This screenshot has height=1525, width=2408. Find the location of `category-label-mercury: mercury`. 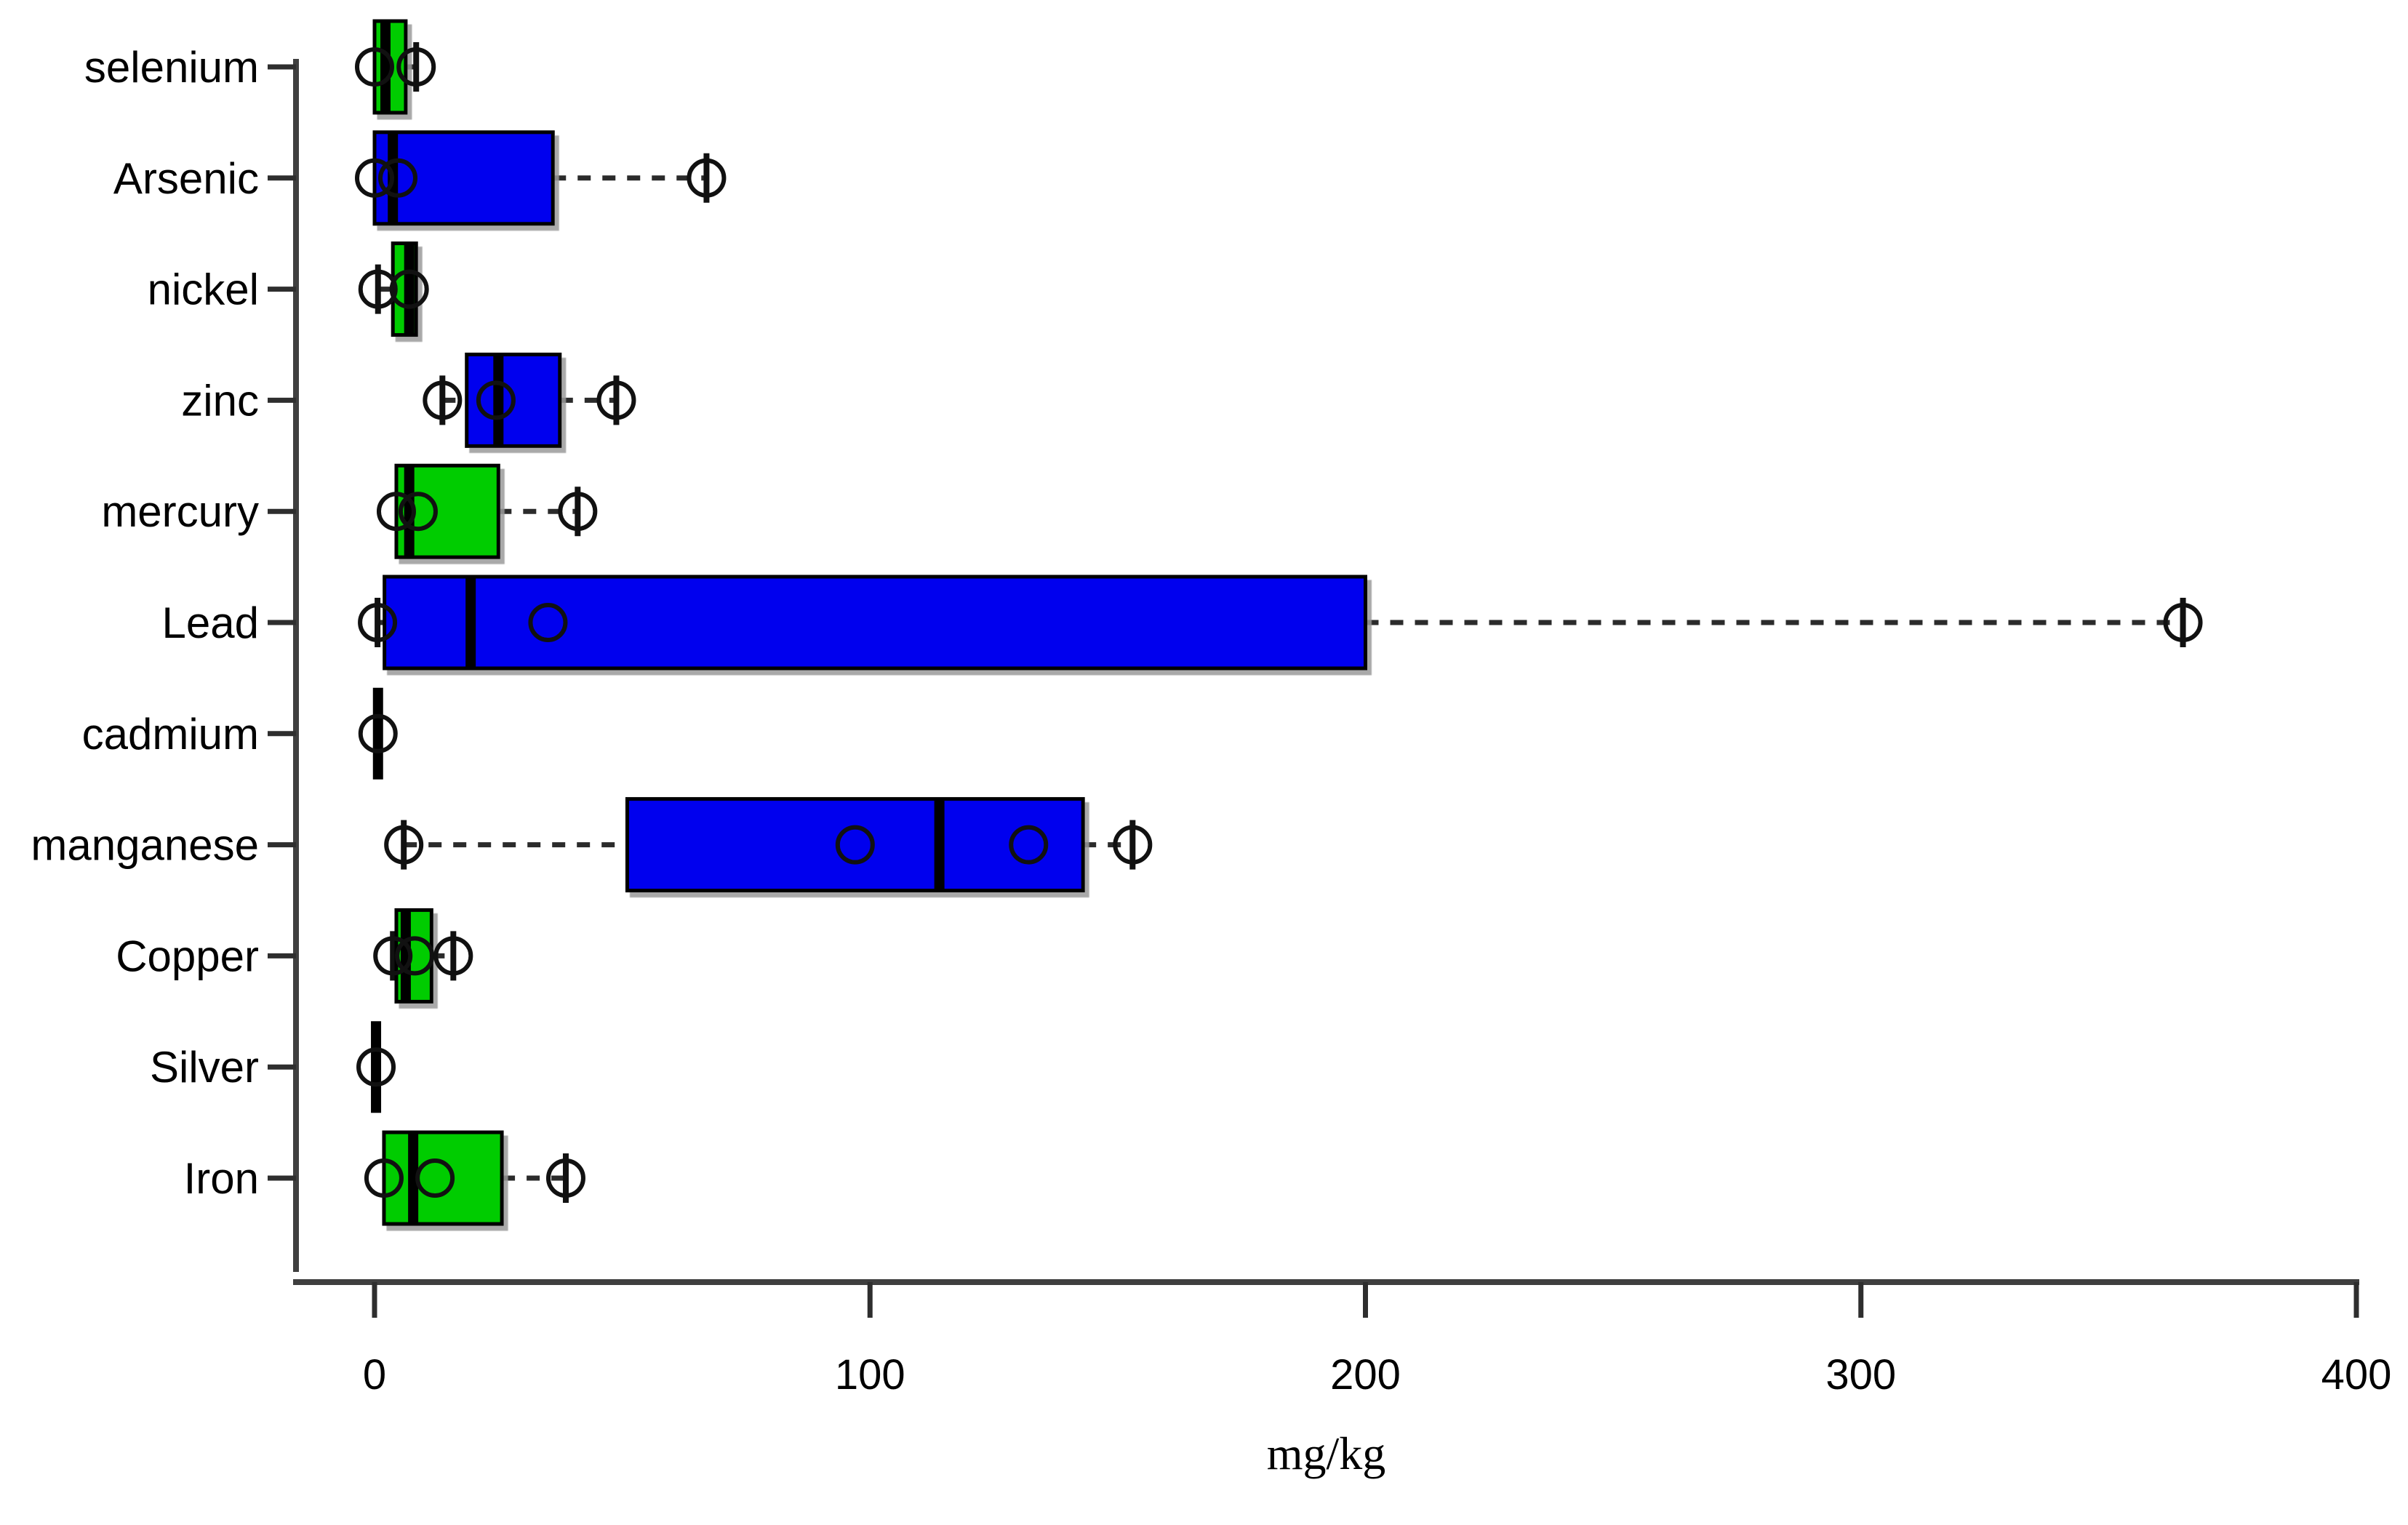

category-label-mercury: mercury is located at coordinates (180, 511).